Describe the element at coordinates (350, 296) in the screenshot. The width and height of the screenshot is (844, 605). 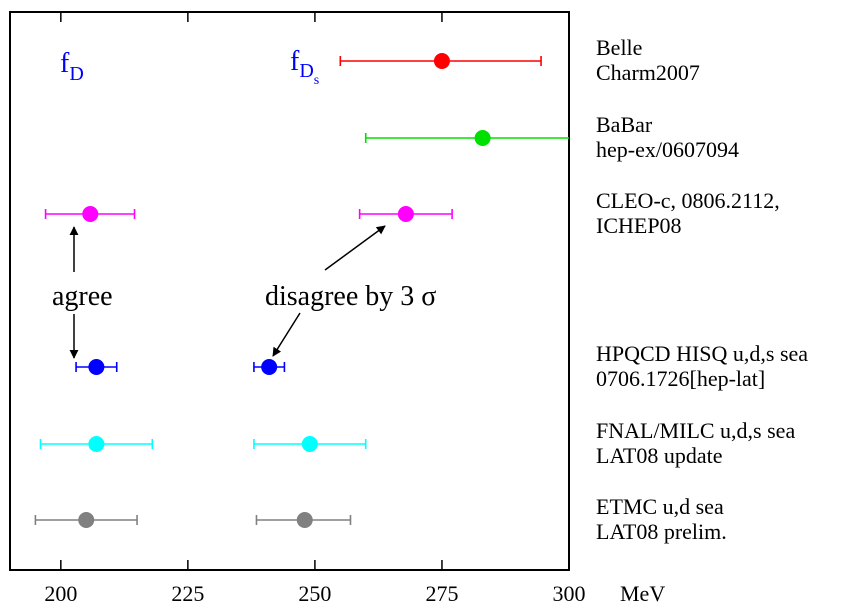
I see `disagree-annotation: disagree by 3 σ` at that location.